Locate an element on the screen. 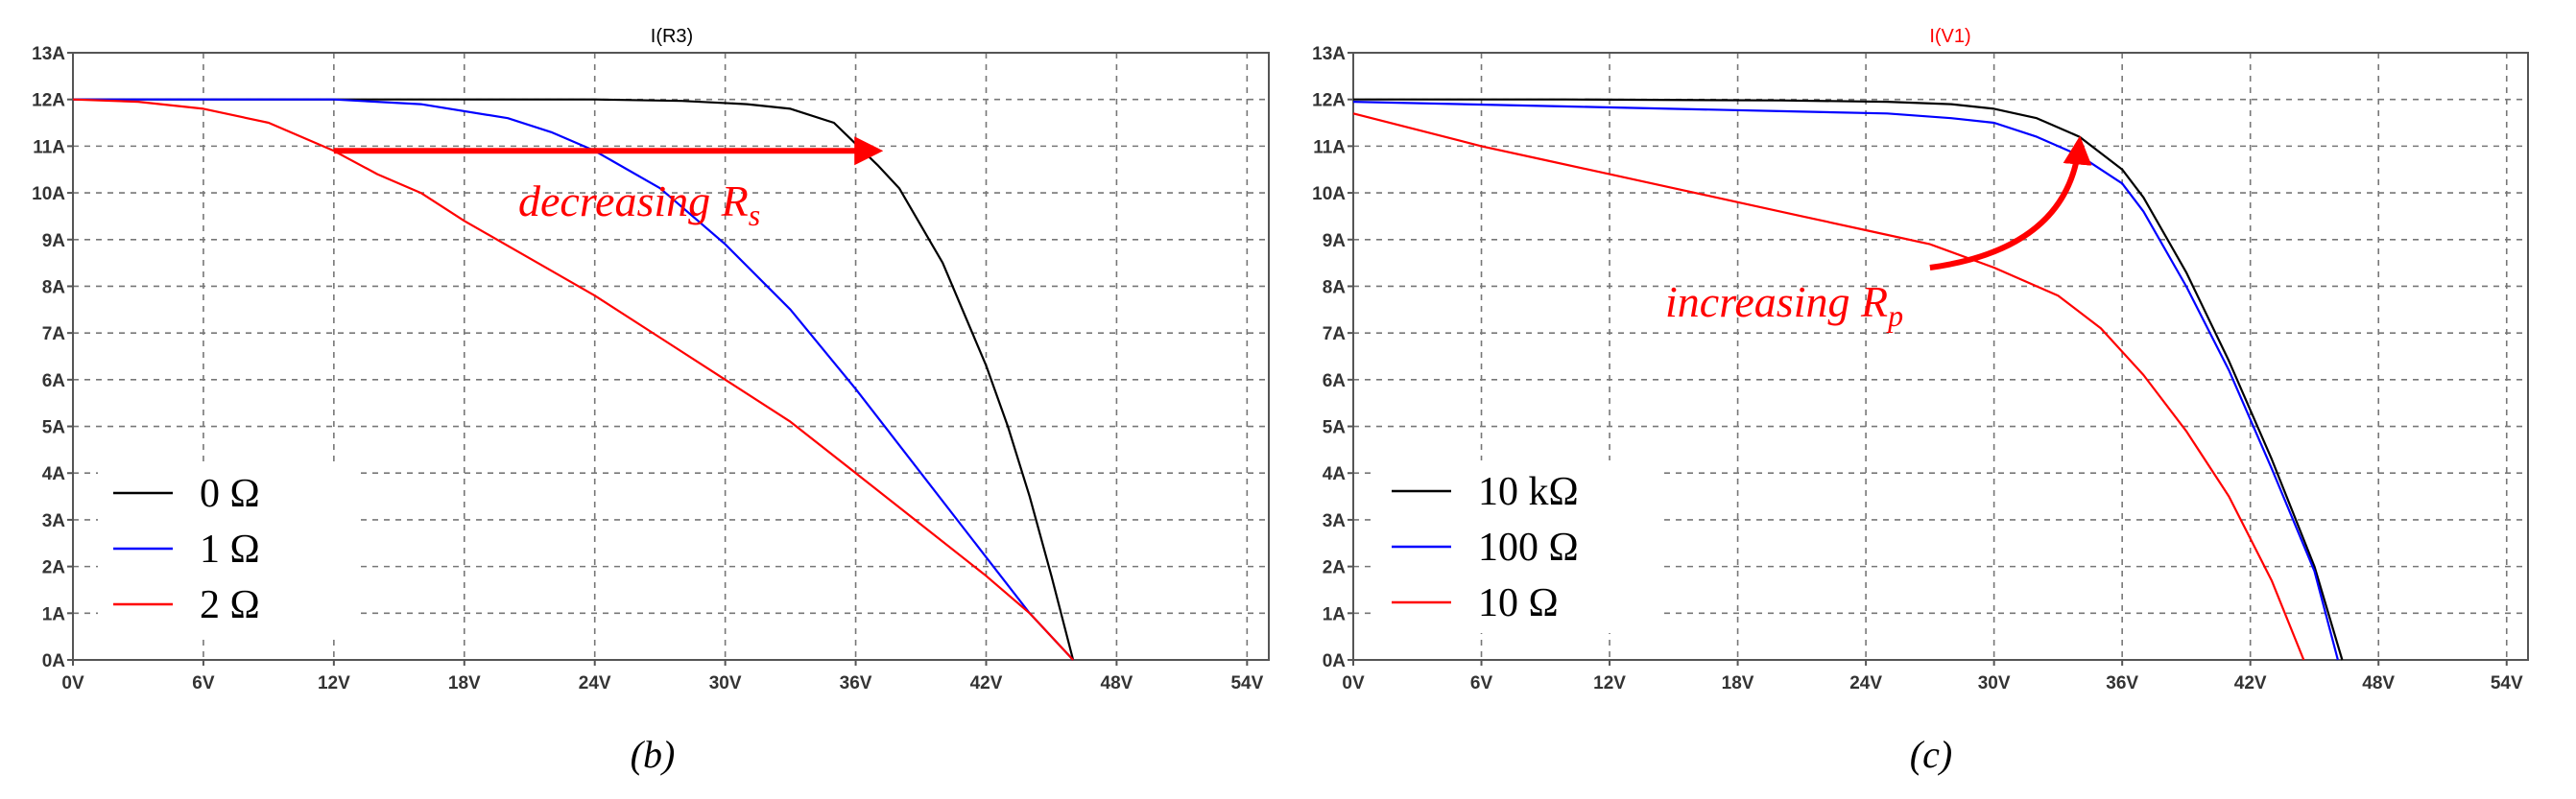  chart-title: I(V1) is located at coordinates (1949, 36).